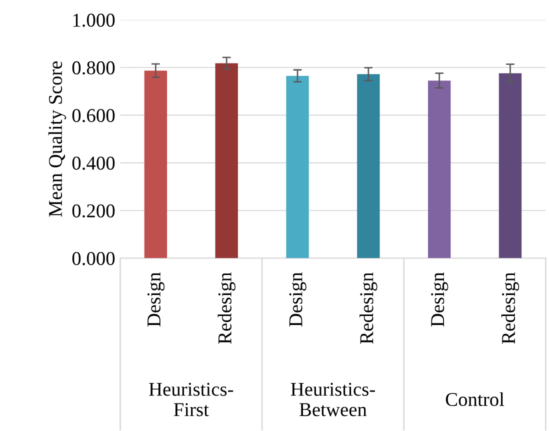 The image size is (549, 431). What do you see at coordinates (93, 68) in the screenshot?
I see `y-tick-label: 0.800` at bounding box center [93, 68].